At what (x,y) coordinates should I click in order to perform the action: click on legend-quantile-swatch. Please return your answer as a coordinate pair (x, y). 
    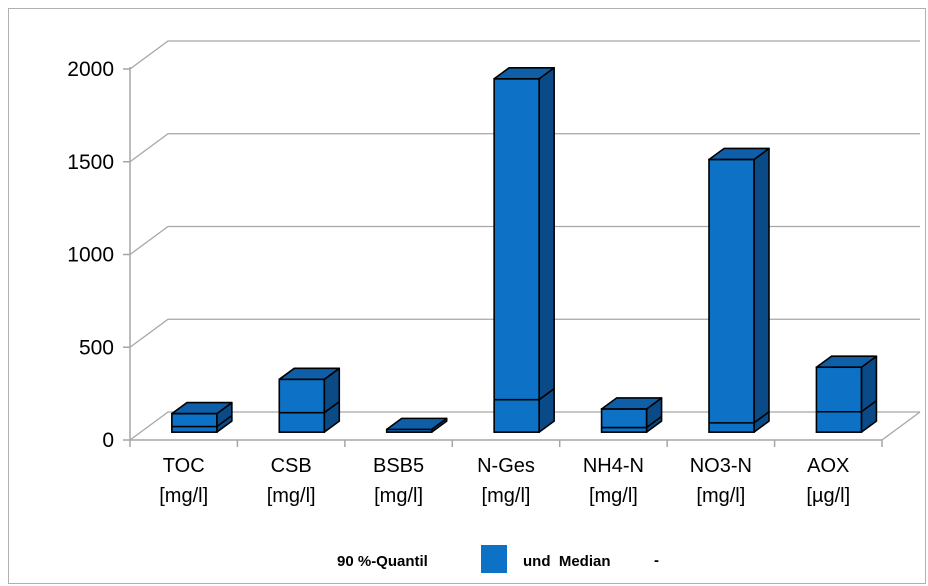
    Looking at the image, I should click on (494, 559).